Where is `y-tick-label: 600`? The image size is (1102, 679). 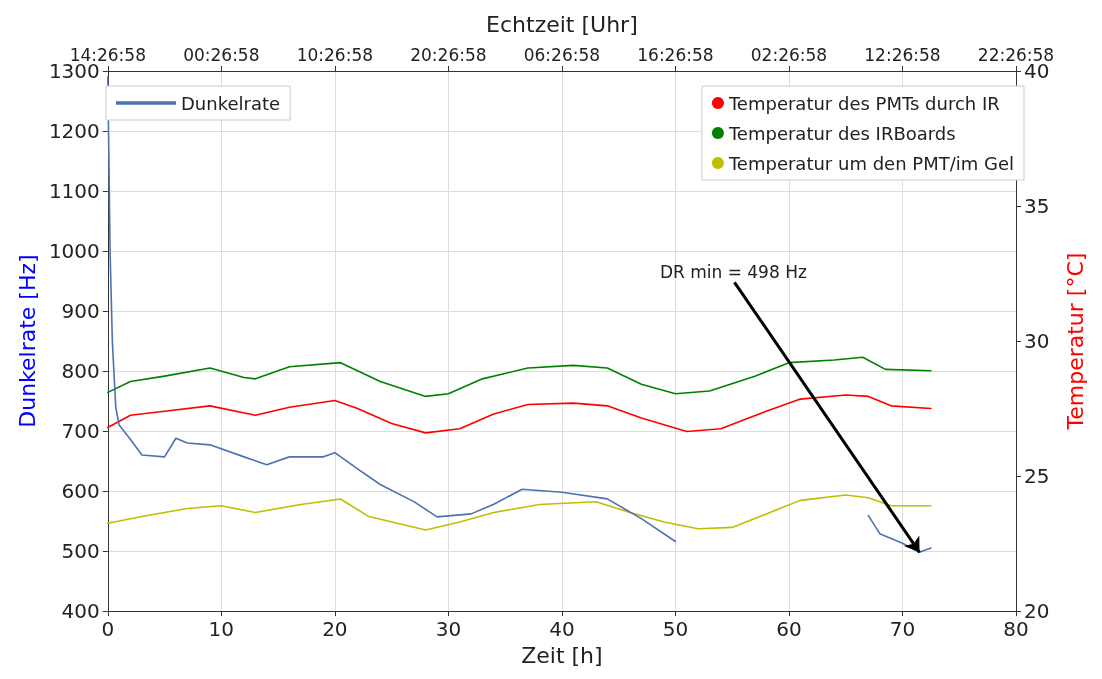
y-tick-label: 600 is located at coordinates (80, 491).